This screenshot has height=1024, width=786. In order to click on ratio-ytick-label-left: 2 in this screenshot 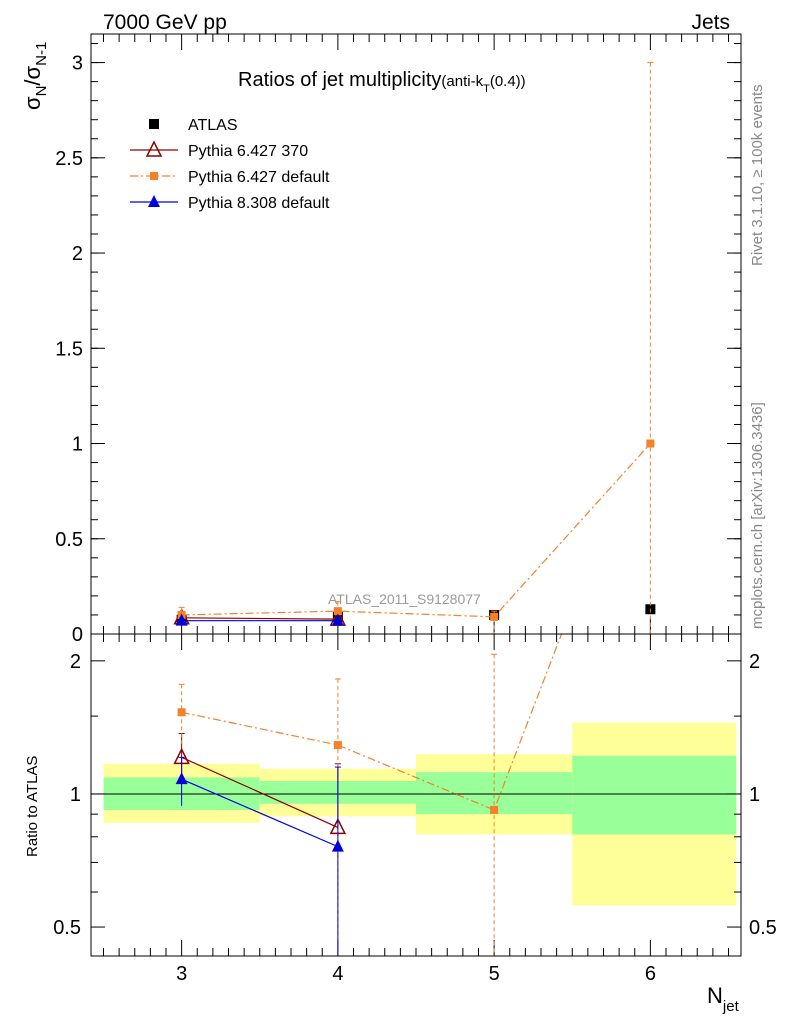, I will do `click(75, 662)`.